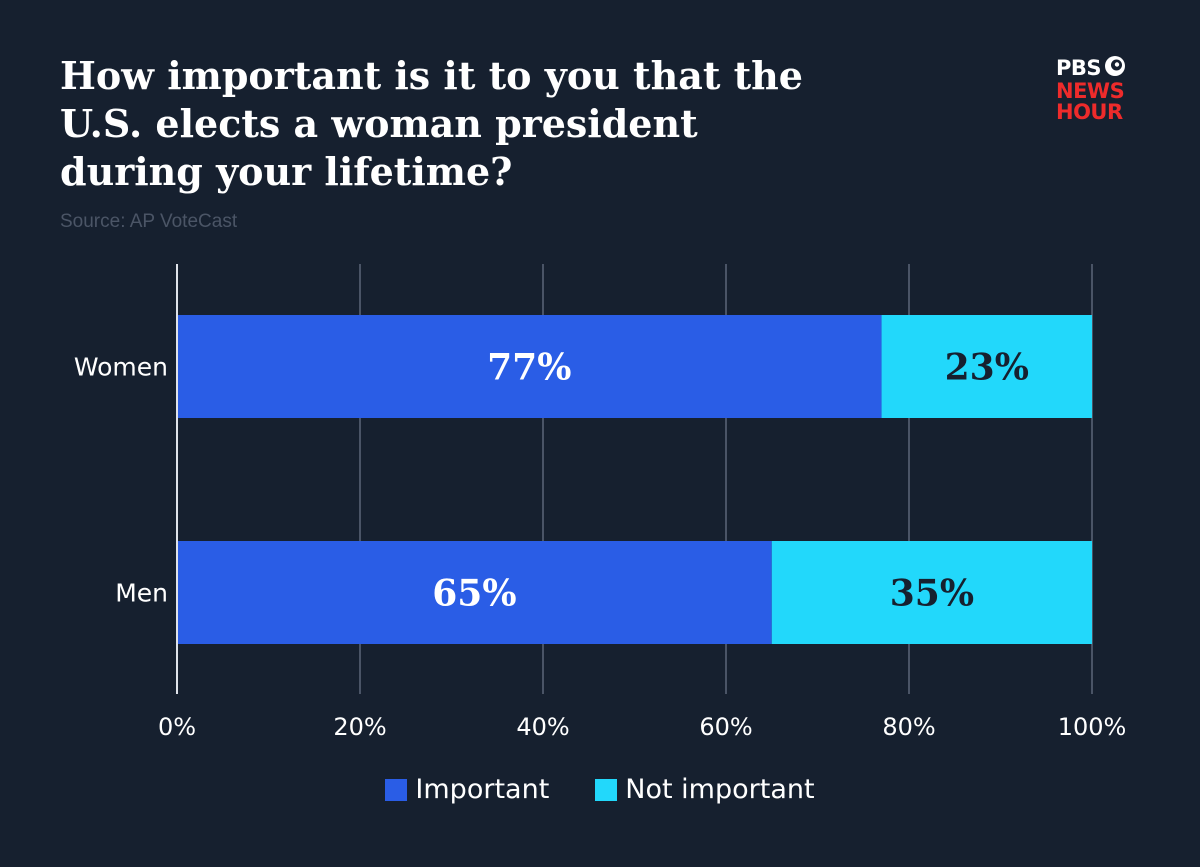 Image resolution: width=1200 pixels, height=867 pixels. What do you see at coordinates (1079, 67) in the screenshot?
I see `logo-line-pbs: PBS` at bounding box center [1079, 67].